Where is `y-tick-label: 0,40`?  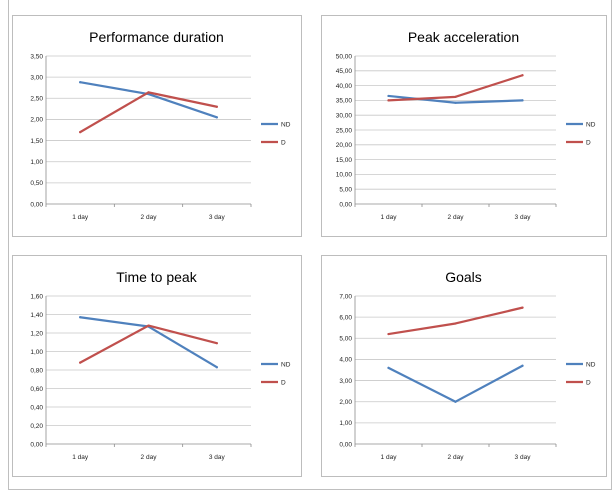
y-tick-label: 0,40 is located at coordinates (36, 407).